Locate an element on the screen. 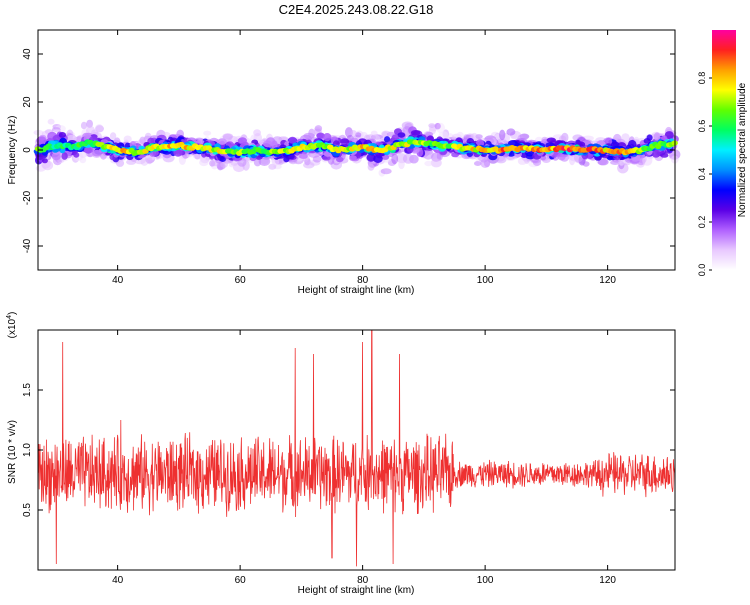  colorbar-tick-label: 0.2 is located at coordinates (702, 222).